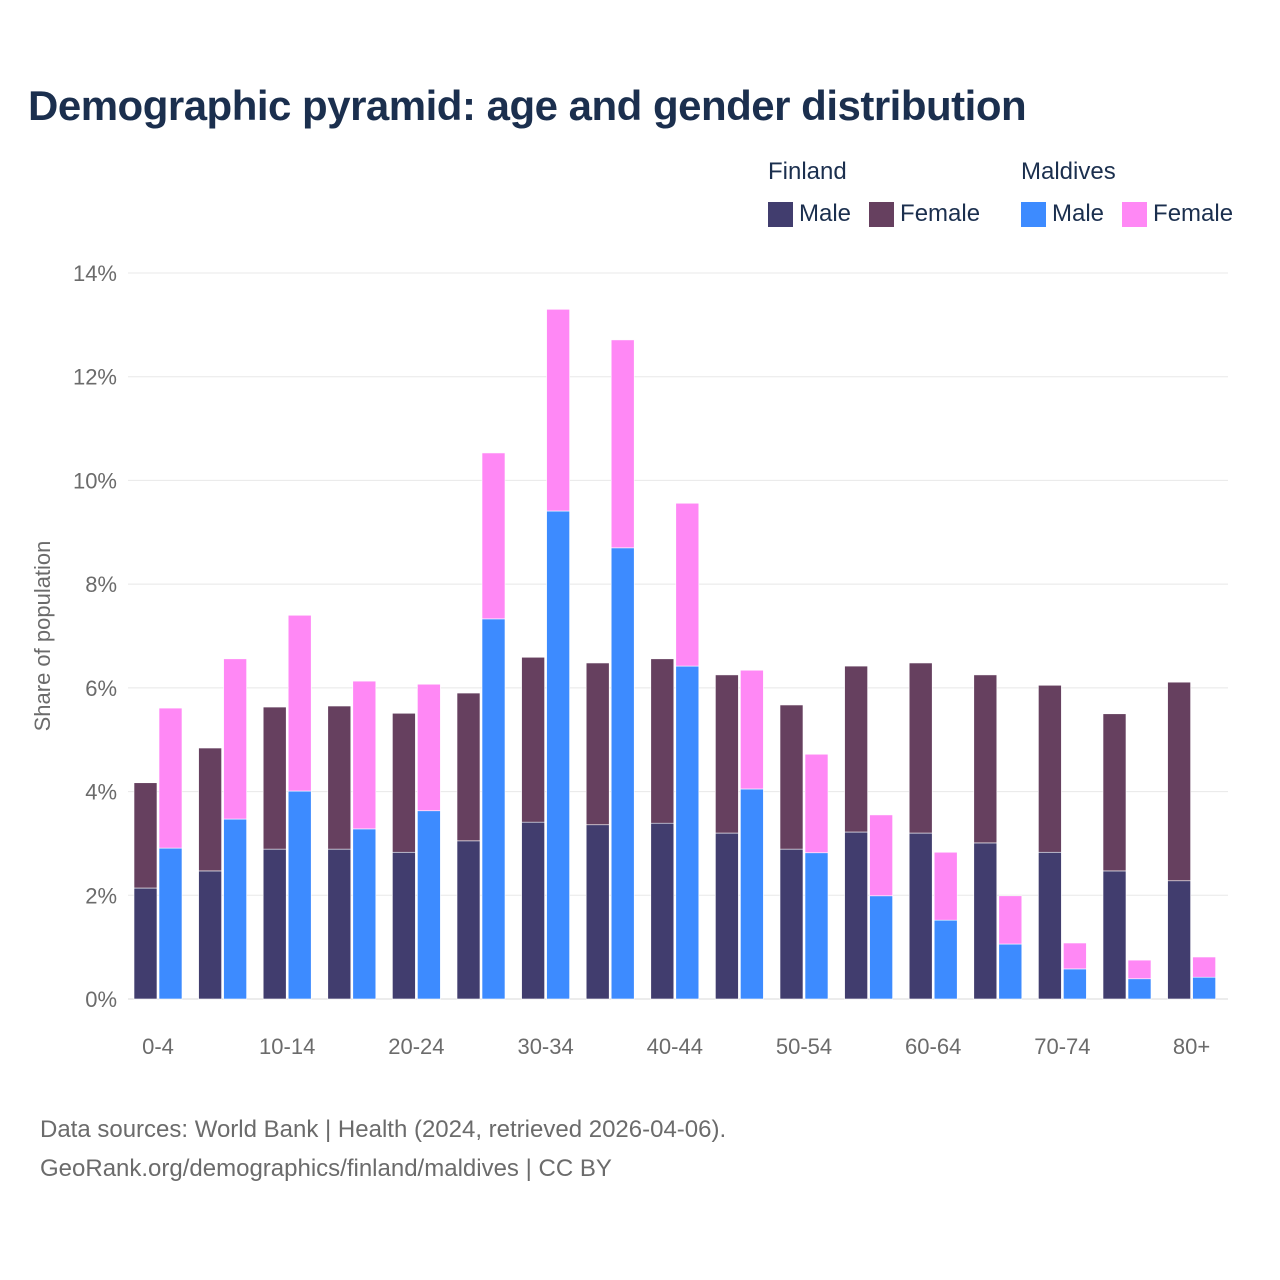  I want to click on legend-finland: Male Female, so click(874, 214).